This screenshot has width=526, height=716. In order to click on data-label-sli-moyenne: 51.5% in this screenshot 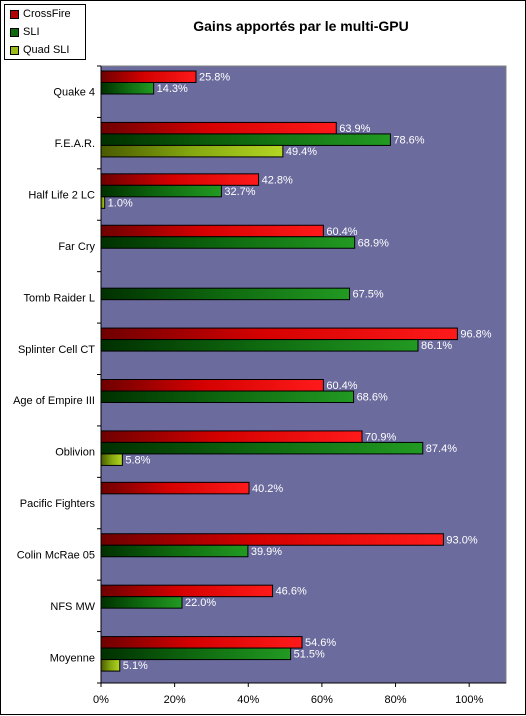, I will do `click(309, 655)`.